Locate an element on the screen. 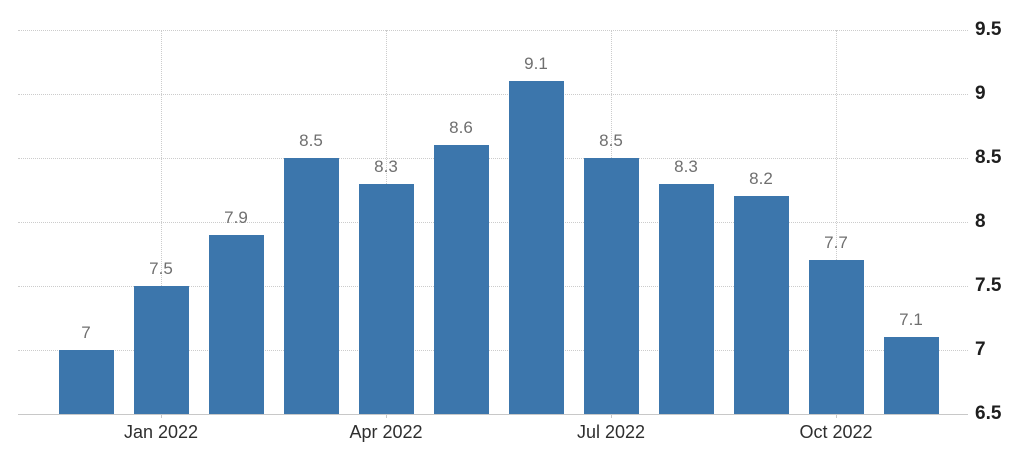 The height and width of the screenshot is (457, 1024). x-axis-baseline is located at coordinates (493, 414).